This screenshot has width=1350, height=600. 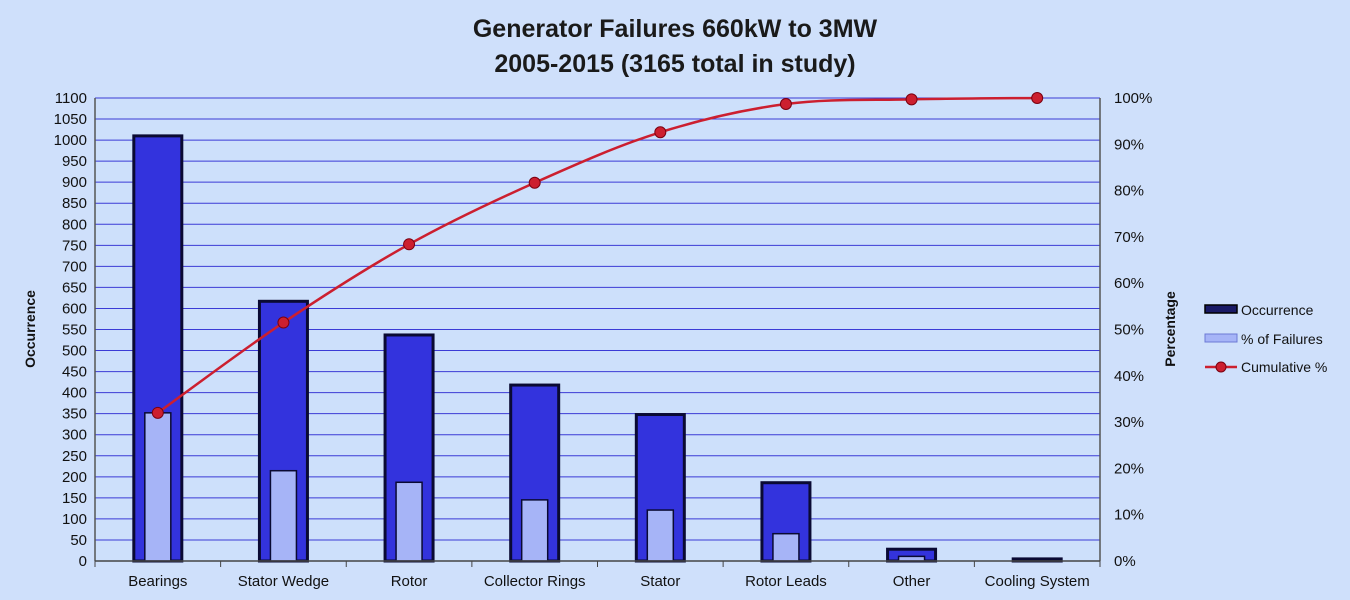 What do you see at coordinates (1129, 468) in the screenshot?
I see `y2-tick-label: 20%` at bounding box center [1129, 468].